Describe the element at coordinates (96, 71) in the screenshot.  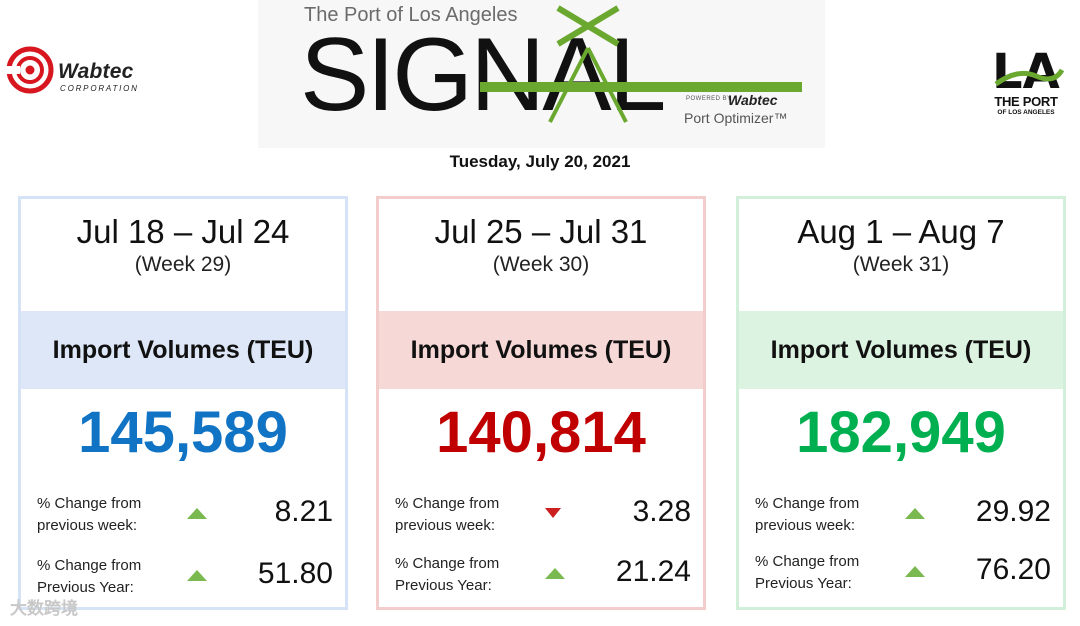
I see `wabtec-name: Wabtec` at that location.